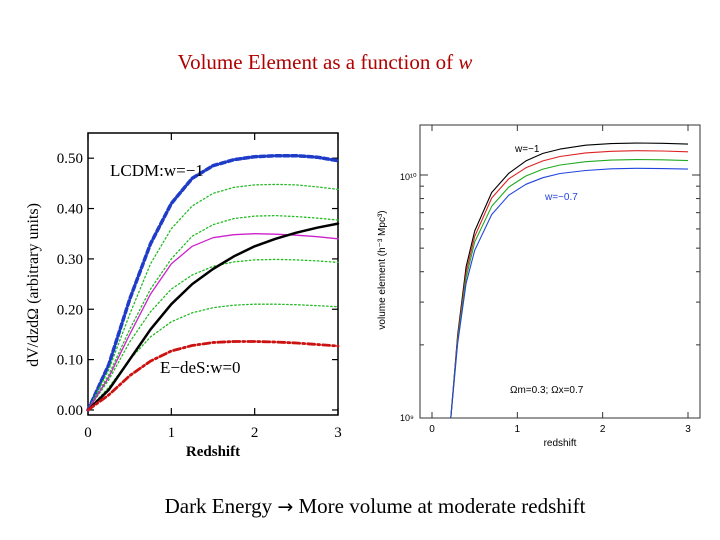  What do you see at coordinates (382, 269) in the screenshot?
I see `right-y-axis-label: volume element (h⁻³ Mpc³)` at bounding box center [382, 269].